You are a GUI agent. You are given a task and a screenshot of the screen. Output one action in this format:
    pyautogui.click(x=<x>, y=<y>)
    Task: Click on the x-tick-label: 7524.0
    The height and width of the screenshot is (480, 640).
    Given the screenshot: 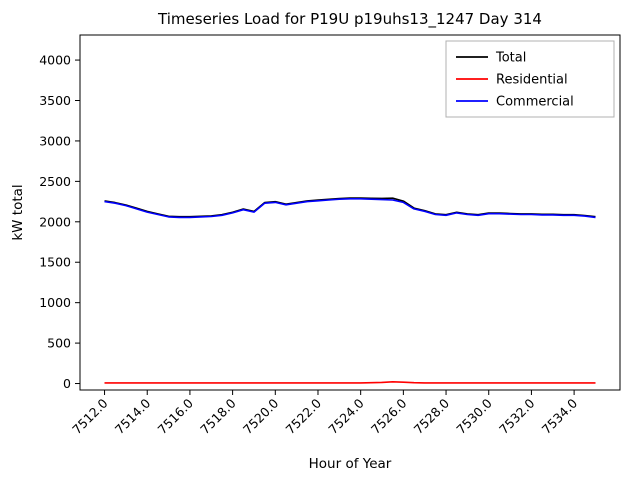 What is the action you would take?
    pyautogui.click(x=346, y=416)
    